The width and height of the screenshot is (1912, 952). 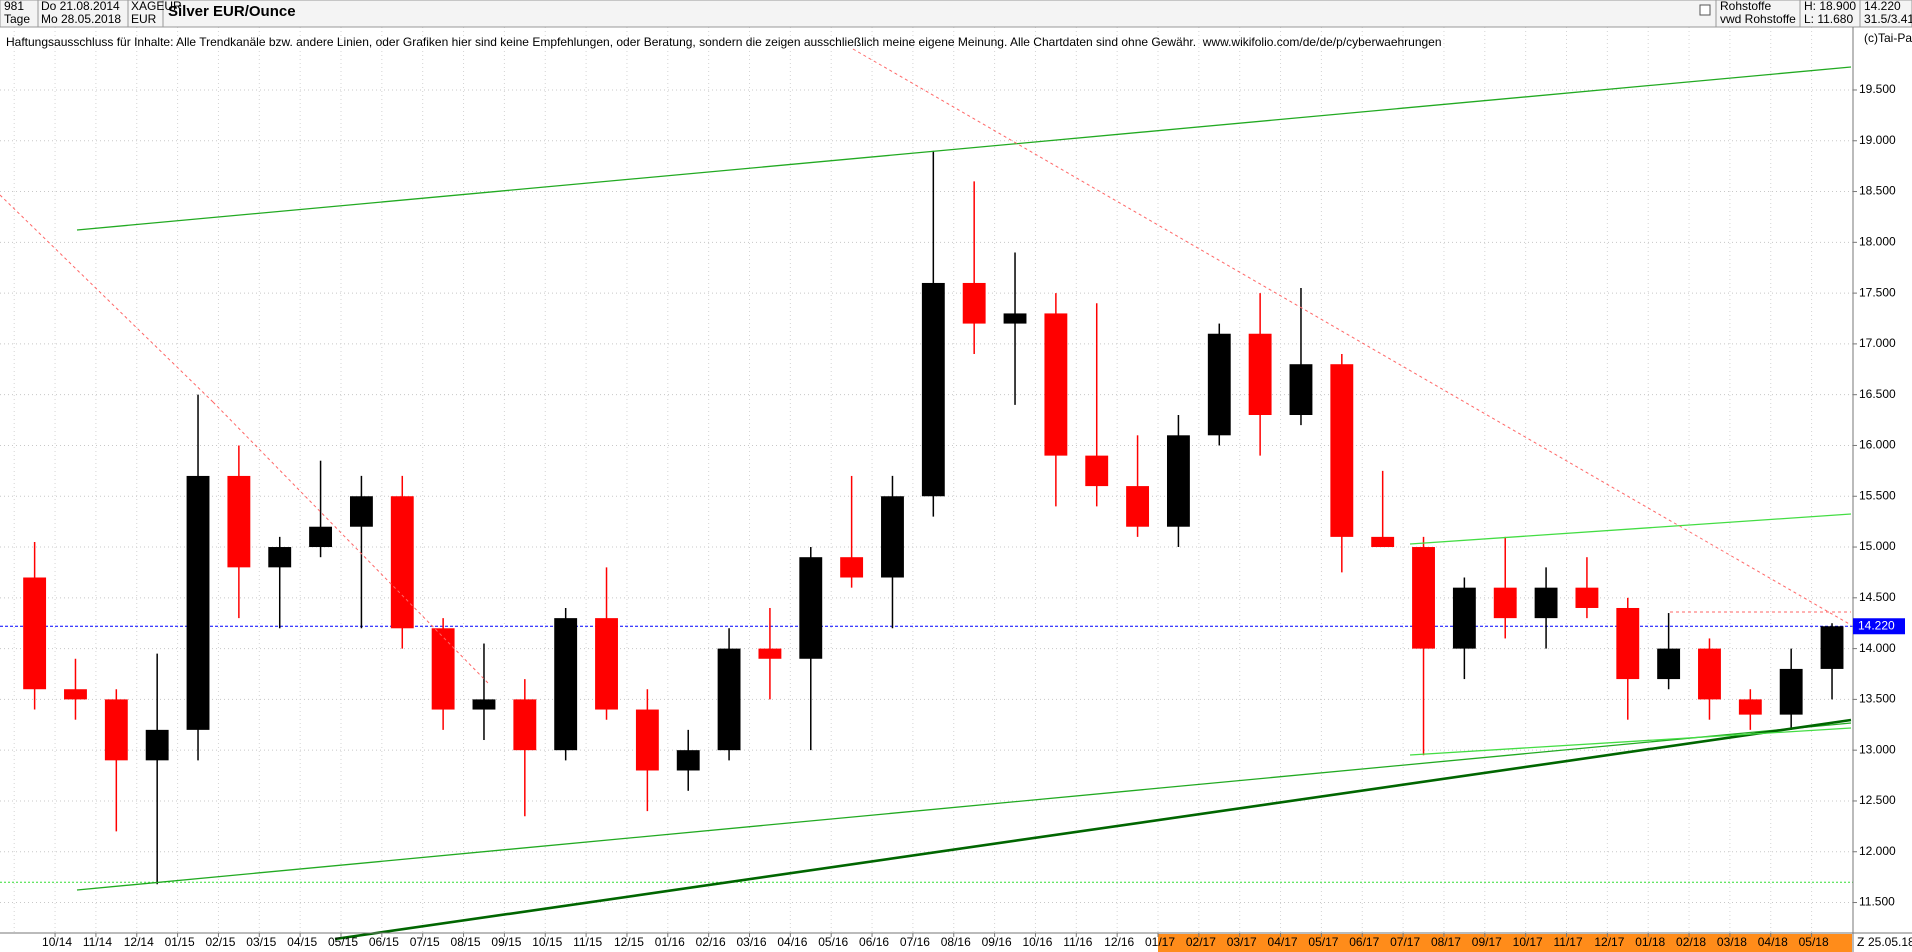 I want to click on x-tick-label: 06/17, so click(x=1364, y=942).